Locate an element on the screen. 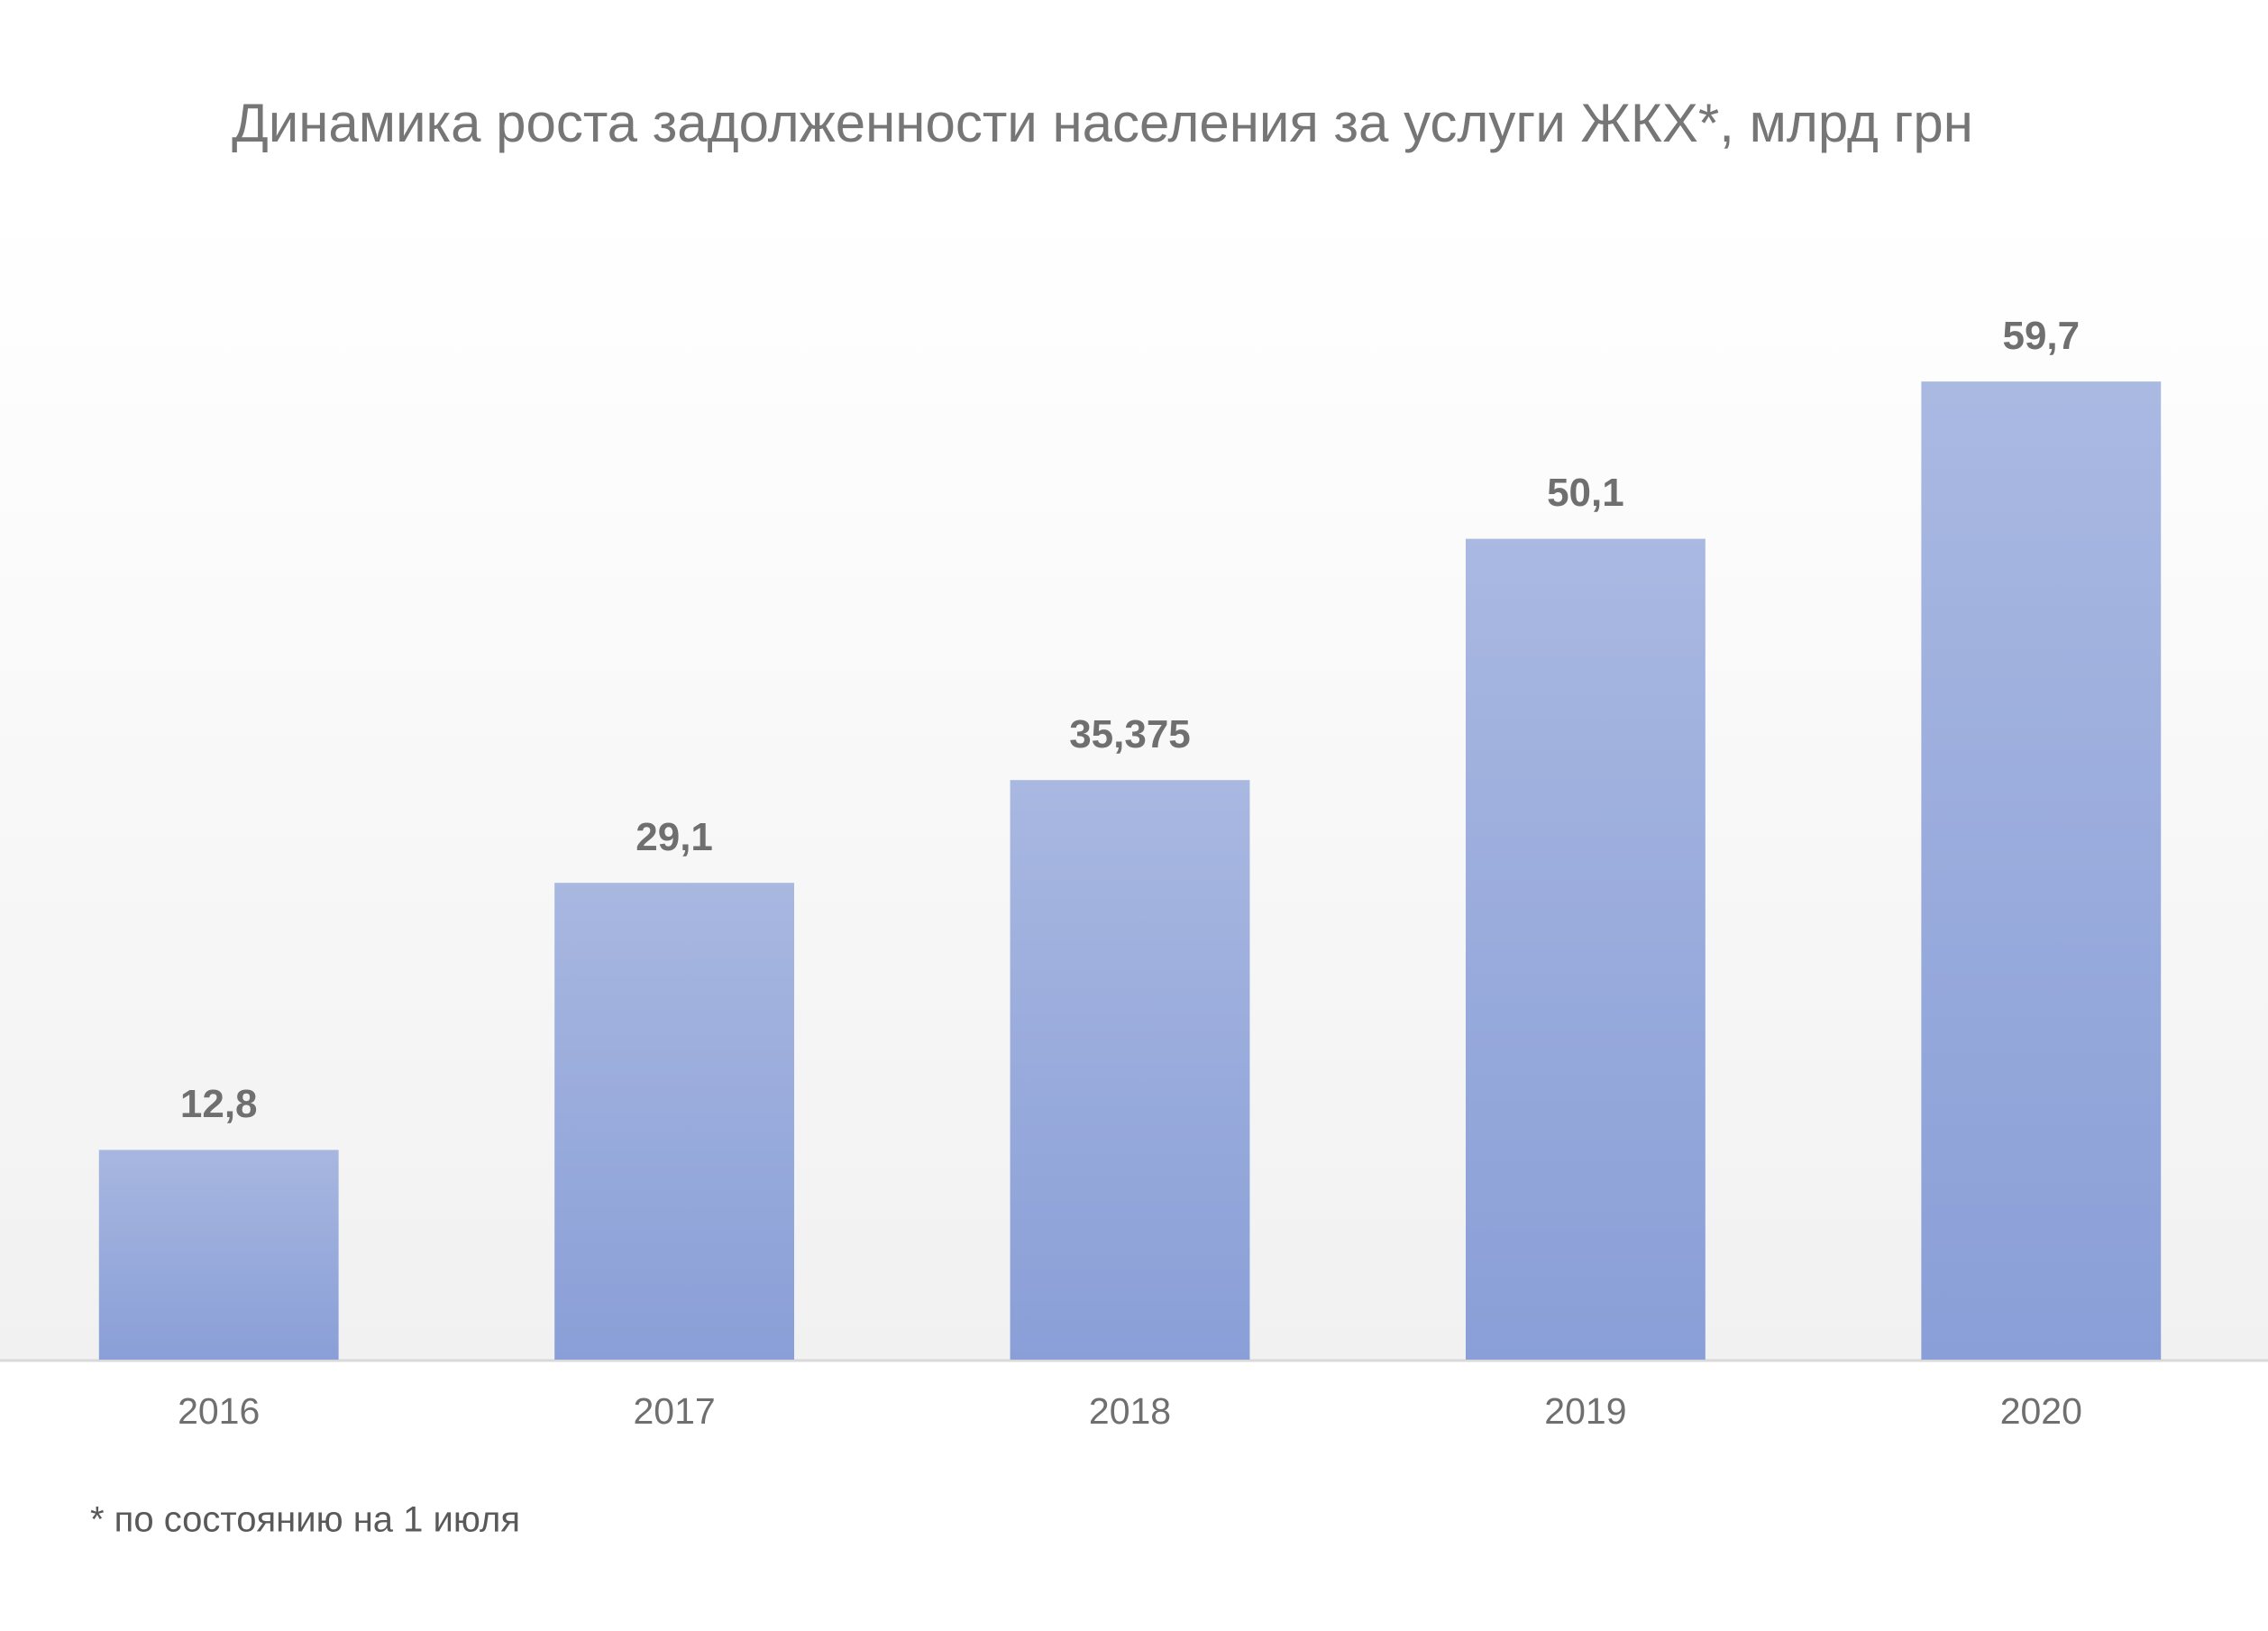 The width and height of the screenshot is (2268, 1631). data-label: 29,1 is located at coordinates (675, 837).